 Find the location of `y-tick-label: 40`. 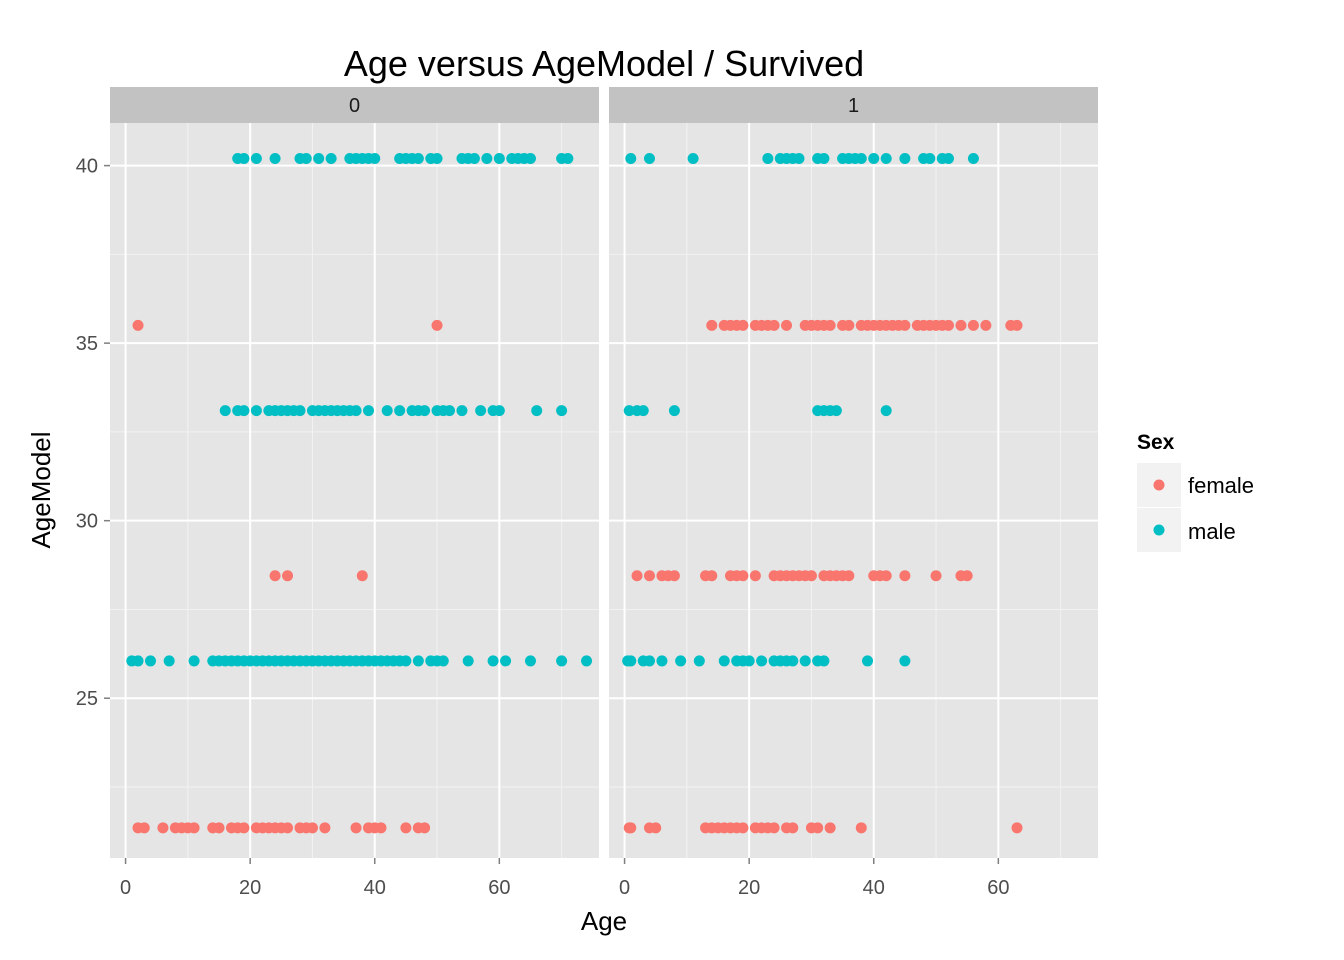

y-tick-label: 40 is located at coordinates (87, 167).